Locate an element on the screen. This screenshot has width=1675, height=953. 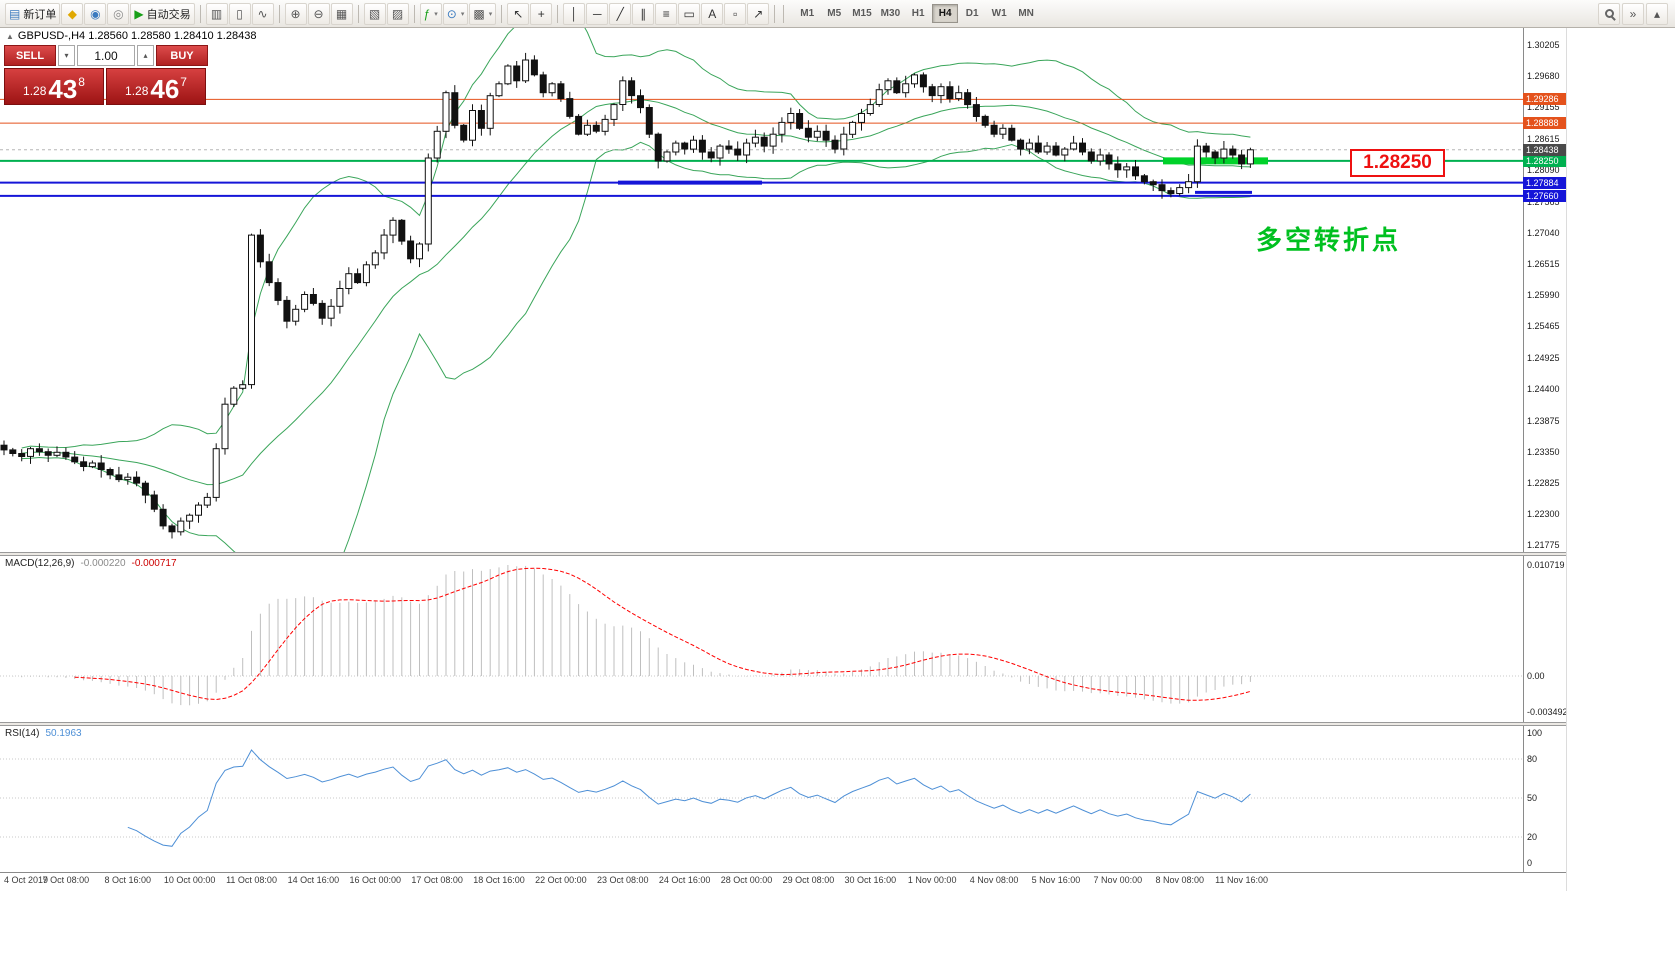
channel-icon: ∥ is located at coordinates (643, 13).